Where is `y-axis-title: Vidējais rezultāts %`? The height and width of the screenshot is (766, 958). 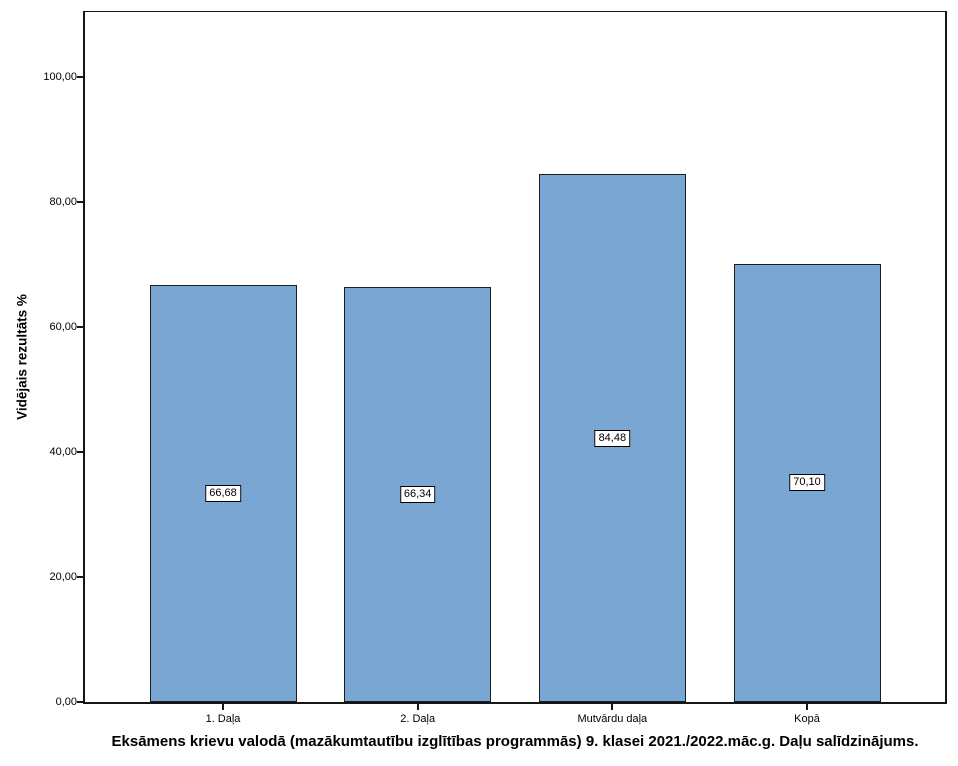 y-axis-title: Vidējais rezultāts % is located at coordinates (22, 357).